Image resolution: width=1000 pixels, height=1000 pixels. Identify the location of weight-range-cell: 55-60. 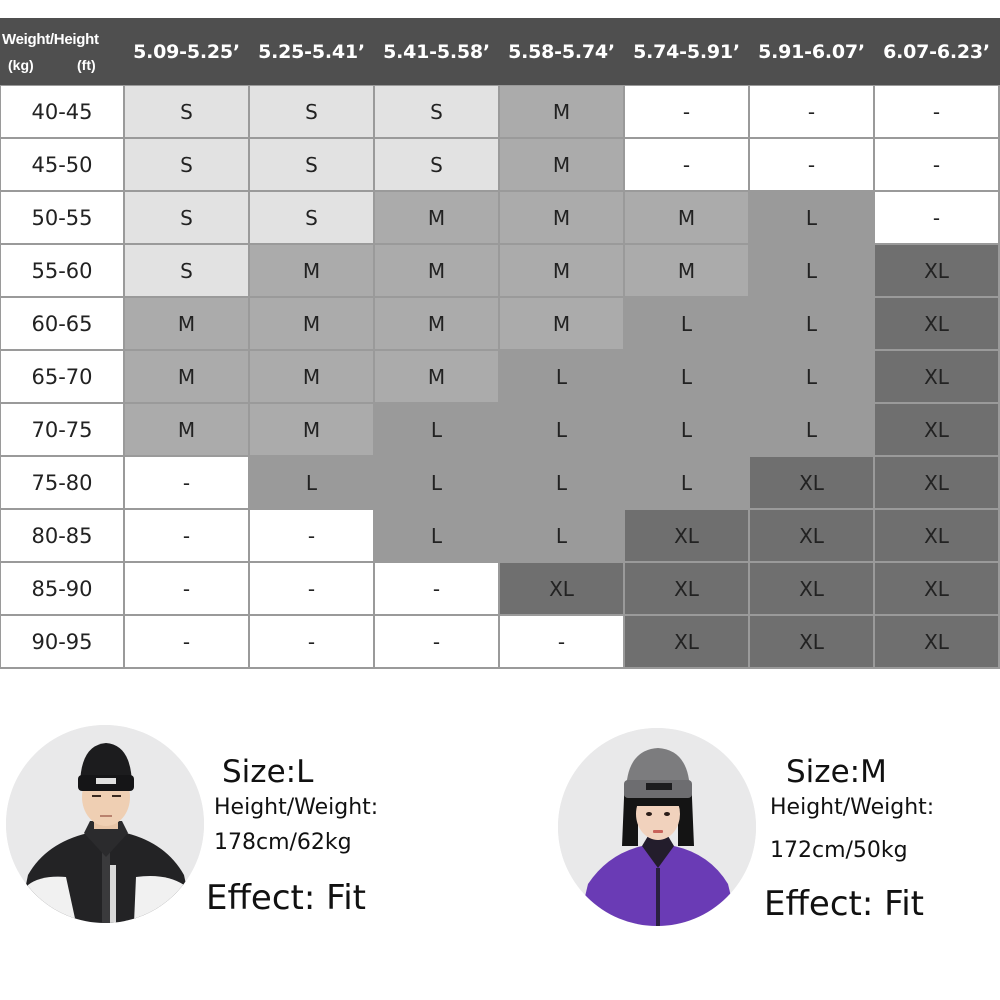
(62, 270).